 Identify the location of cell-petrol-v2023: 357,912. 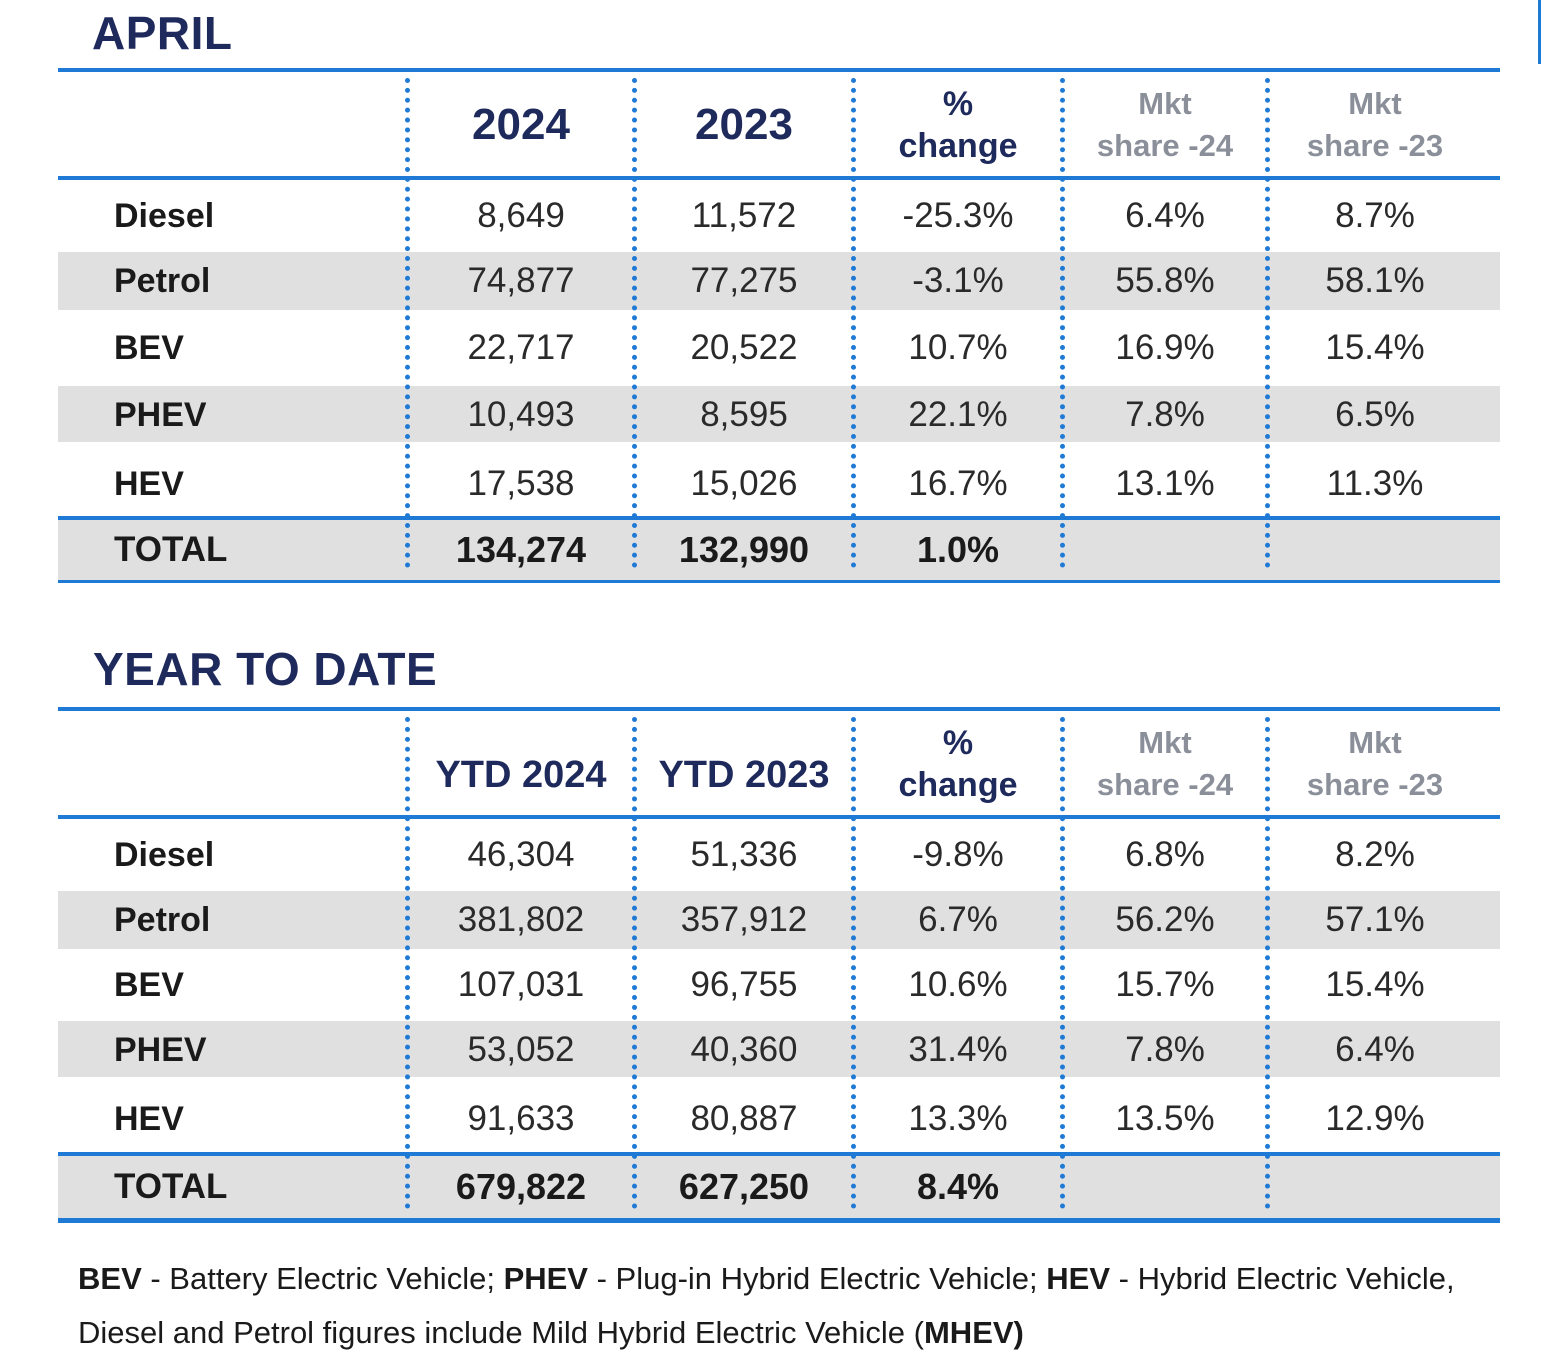
(744, 919).